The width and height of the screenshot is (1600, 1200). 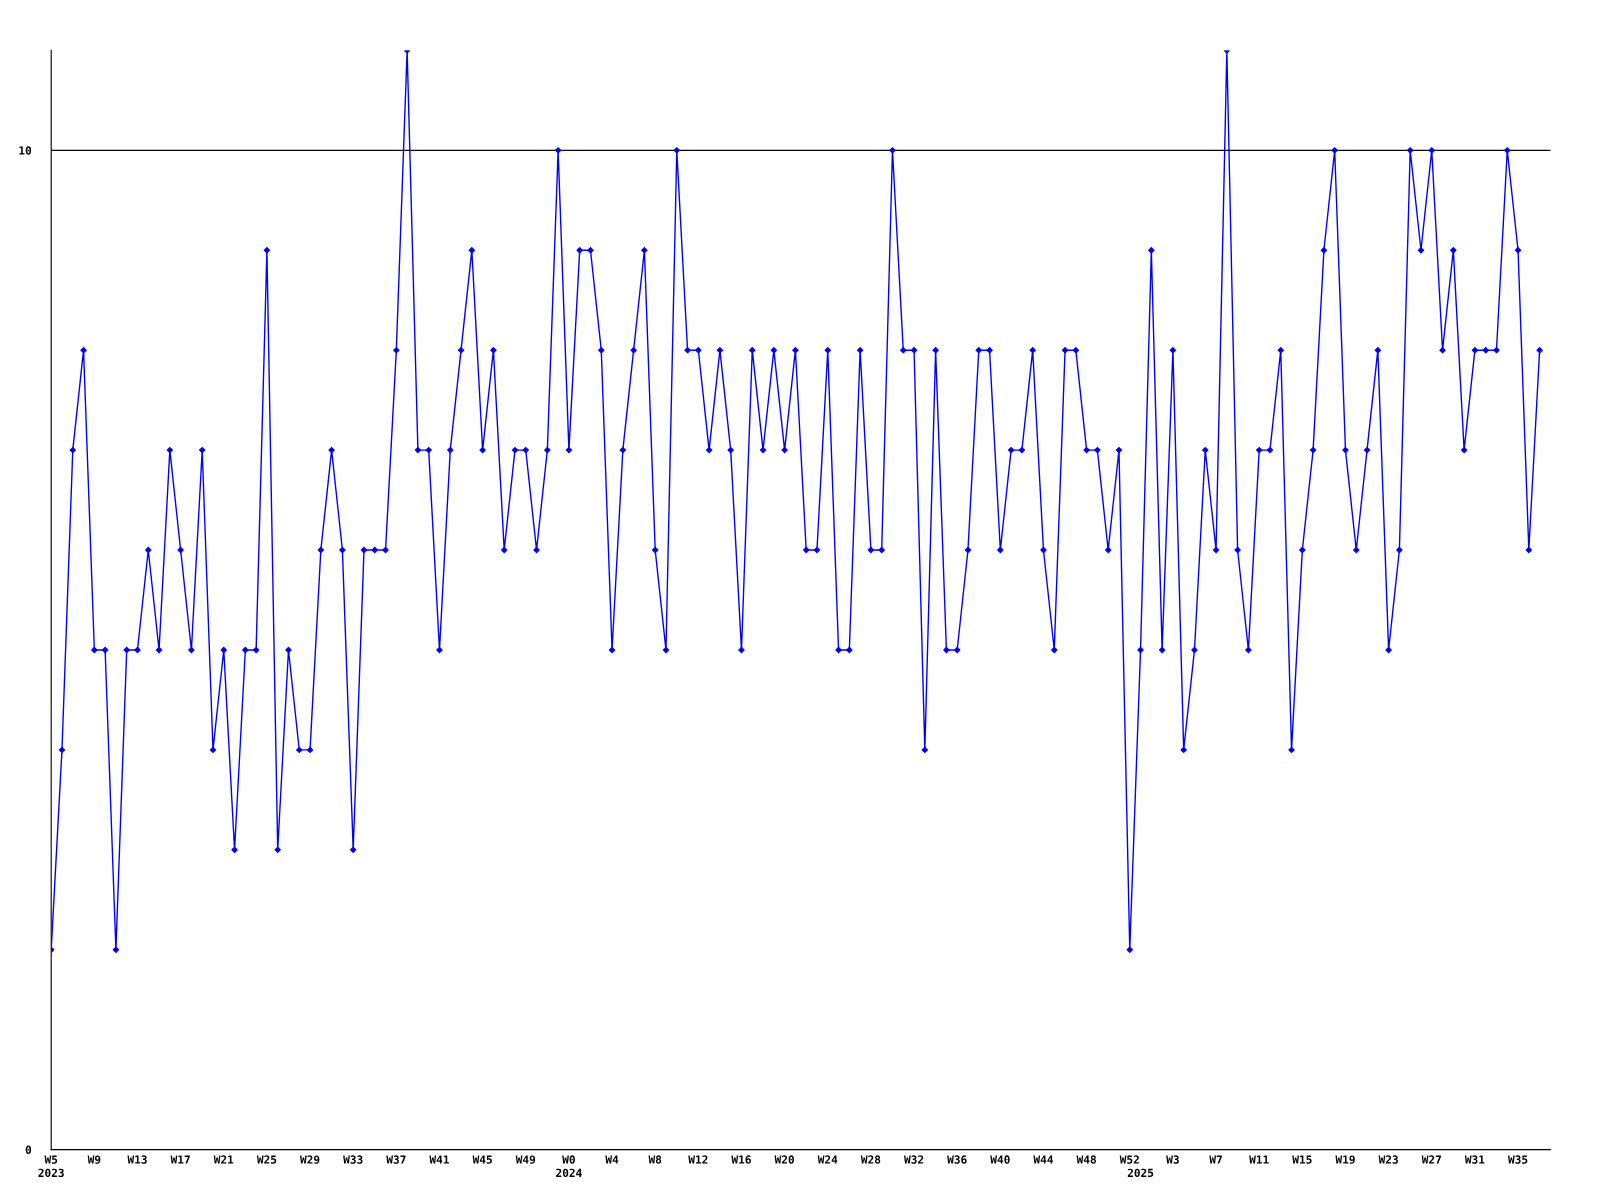 What do you see at coordinates (1000, 1159) in the screenshot?
I see `x-tick-label: W40` at bounding box center [1000, 1159].